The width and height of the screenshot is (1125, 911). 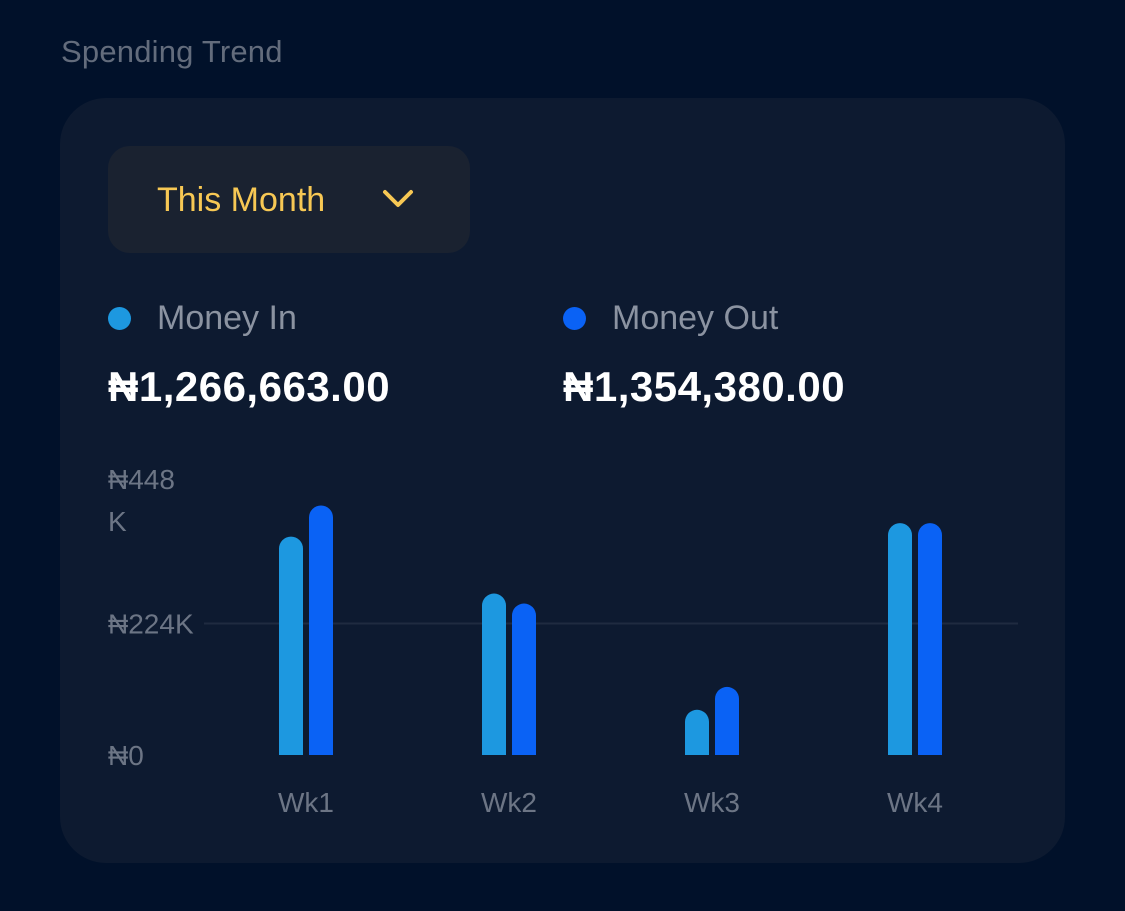 I want to click on y-tick-label: ₦448 K, so click(x=141, y=500).